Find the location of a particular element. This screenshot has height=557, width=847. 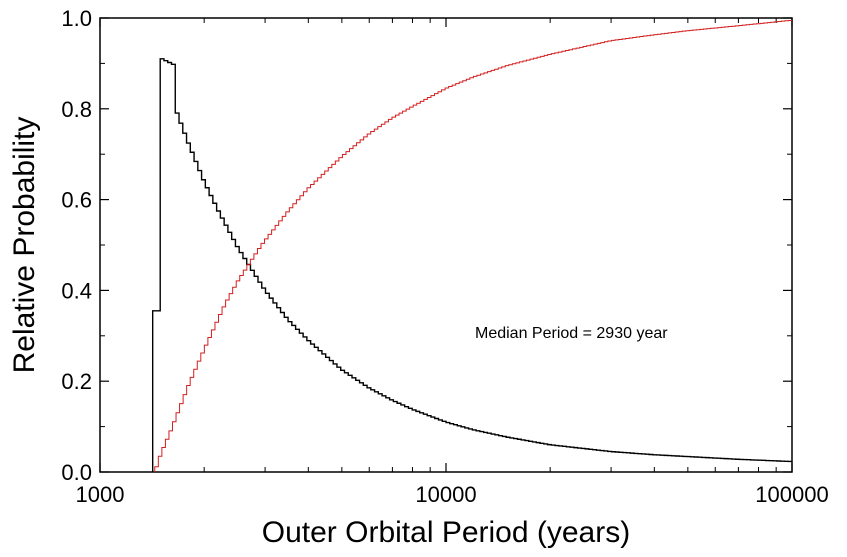

x-tick-label: 100000 is located at coordinates (791, 494).